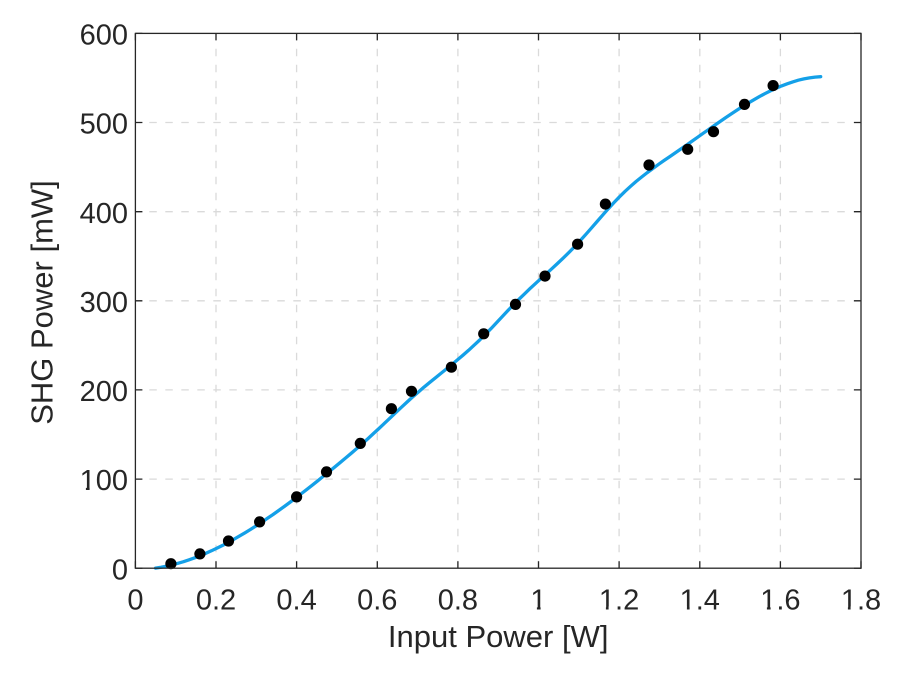 The height and width of the screenshot is (688, 900). Describe the element at coordinates (498, 636) in the screenshot. I see `svg-text: Input Power [W]` at that location.